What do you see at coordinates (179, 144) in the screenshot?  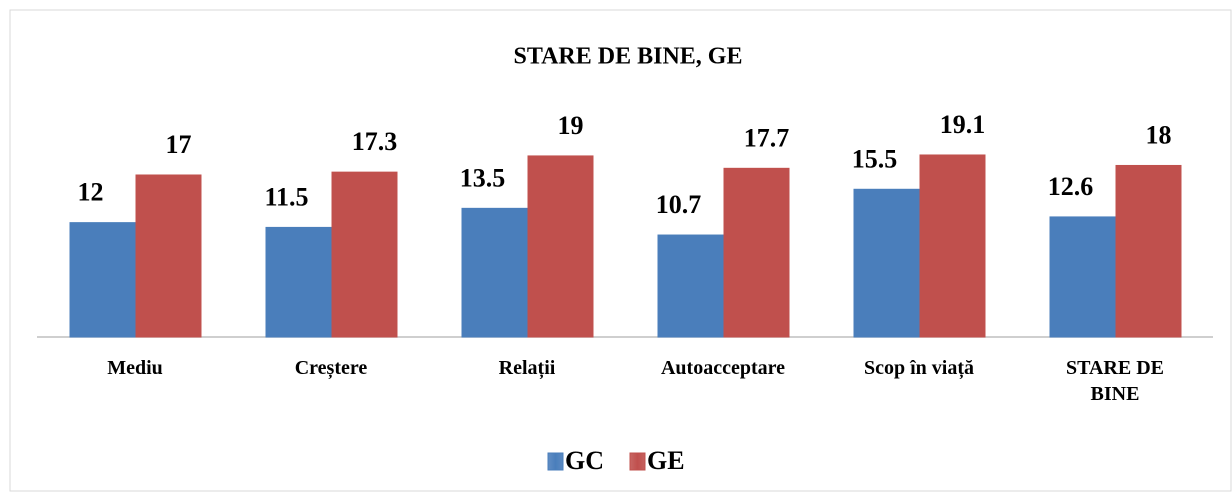 I see `data-label: 17` at bounding box center [179, 144].